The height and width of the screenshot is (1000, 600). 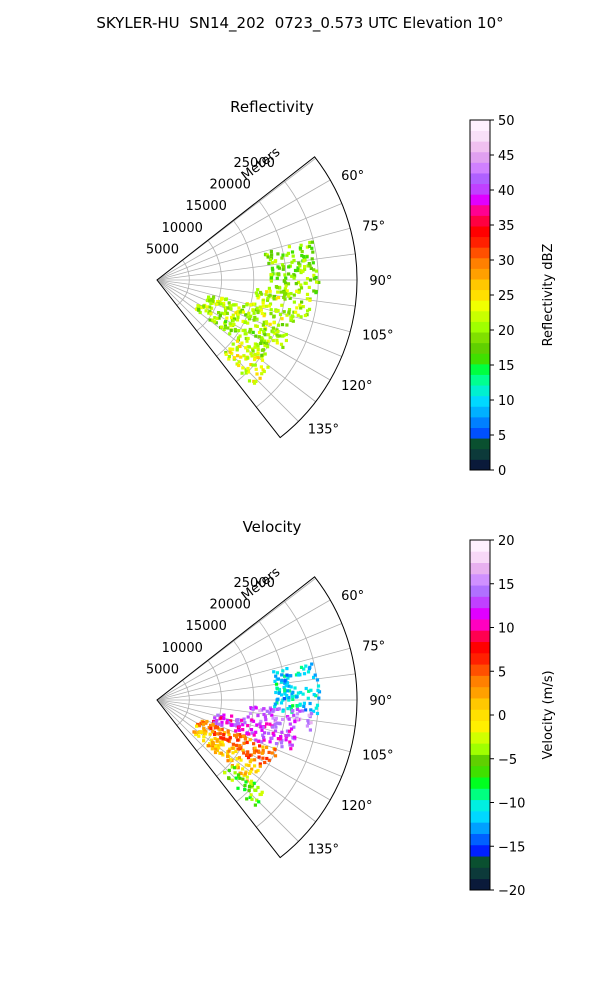 What do you see at coordinates (254, 163) in the screenshot?
I see `radial-tick-label: 25000` at bounding box center [254, 163].